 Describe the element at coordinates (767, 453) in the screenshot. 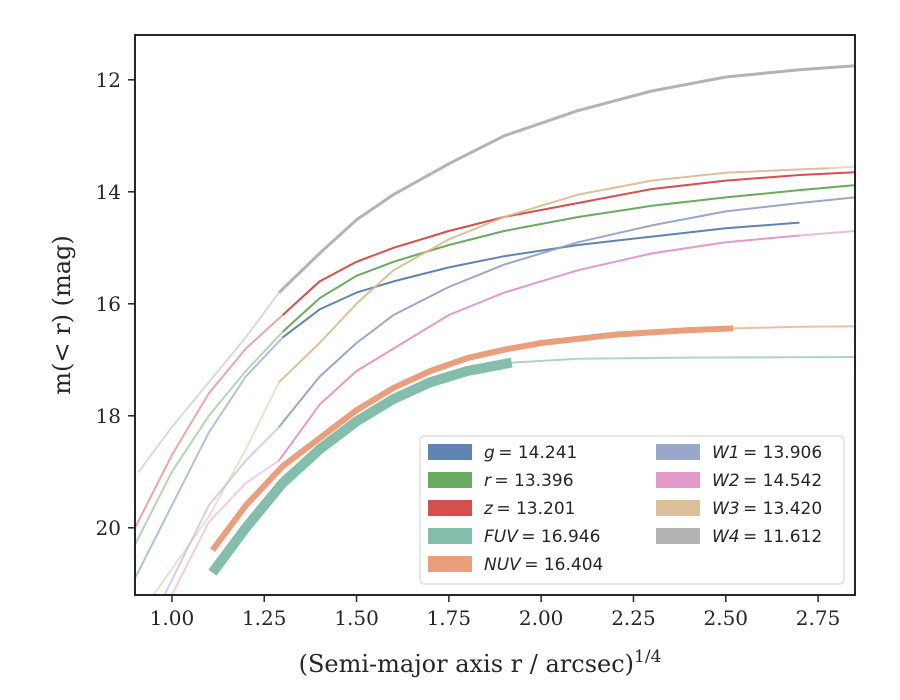

I see `legend-label: W1 = 13.906` at that location.